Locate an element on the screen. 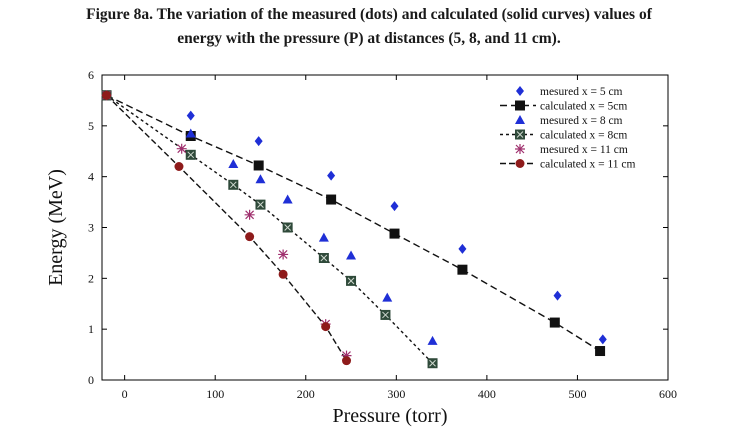 The height and width of the screenshot is (439, 738). x-tick-label: 400 is located at coordinates (487, 394).